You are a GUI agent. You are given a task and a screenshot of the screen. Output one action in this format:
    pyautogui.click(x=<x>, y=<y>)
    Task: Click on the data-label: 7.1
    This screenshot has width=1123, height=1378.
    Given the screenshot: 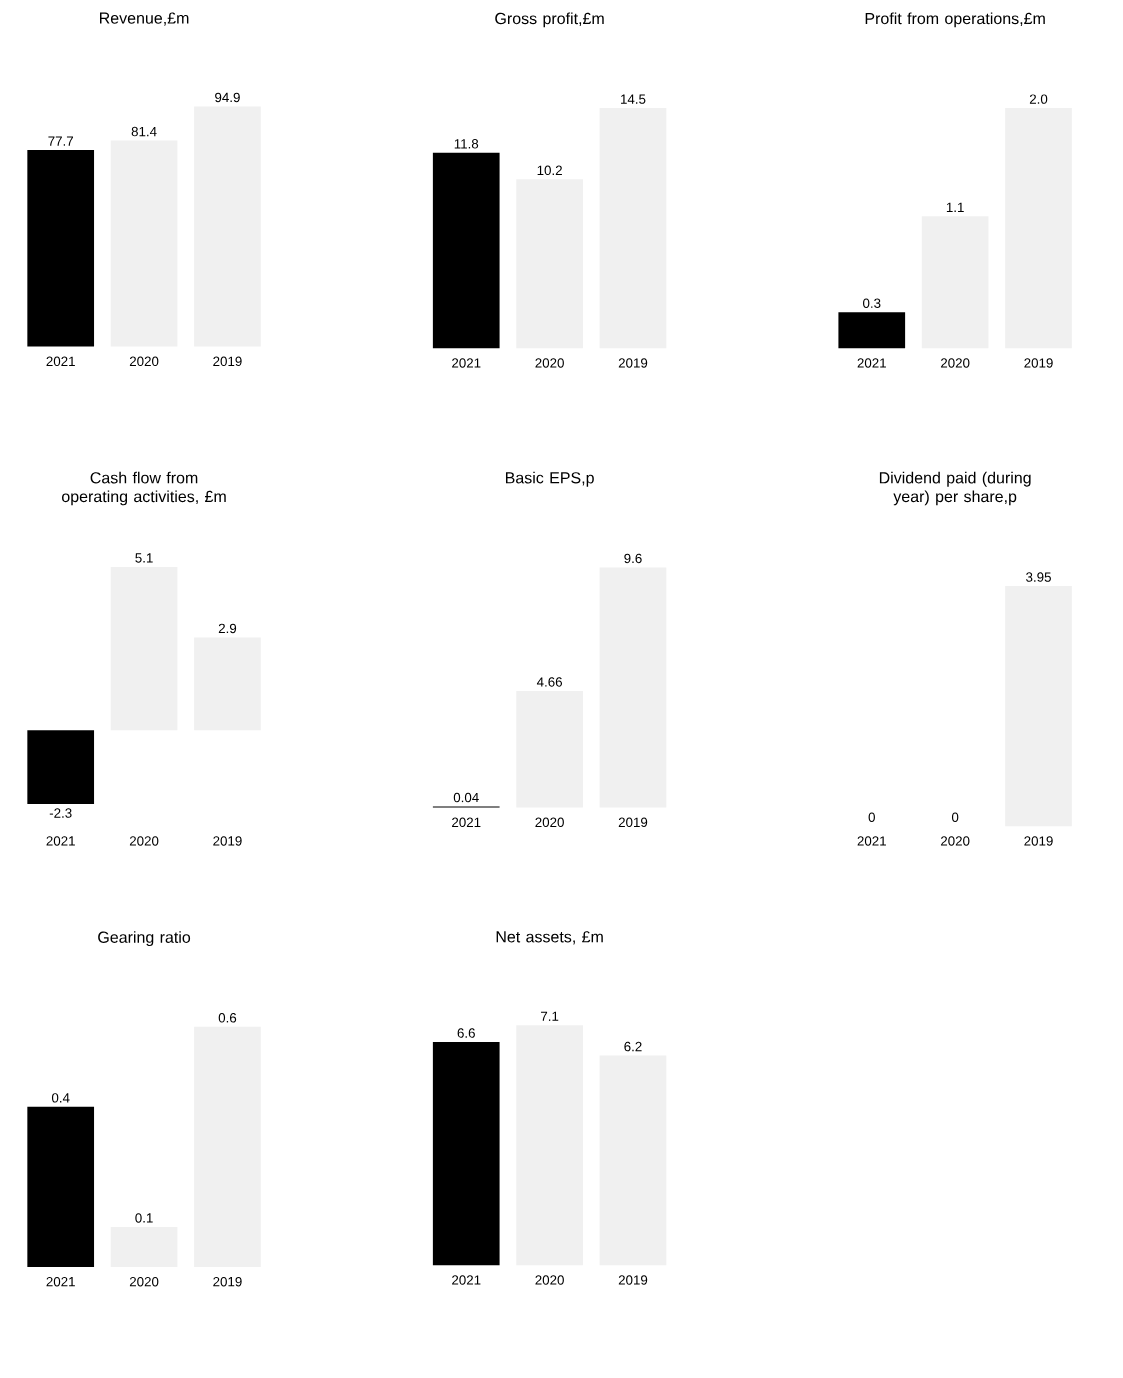 What is the action you would take?
    pyautogui.click(x=549, y=1016)
    